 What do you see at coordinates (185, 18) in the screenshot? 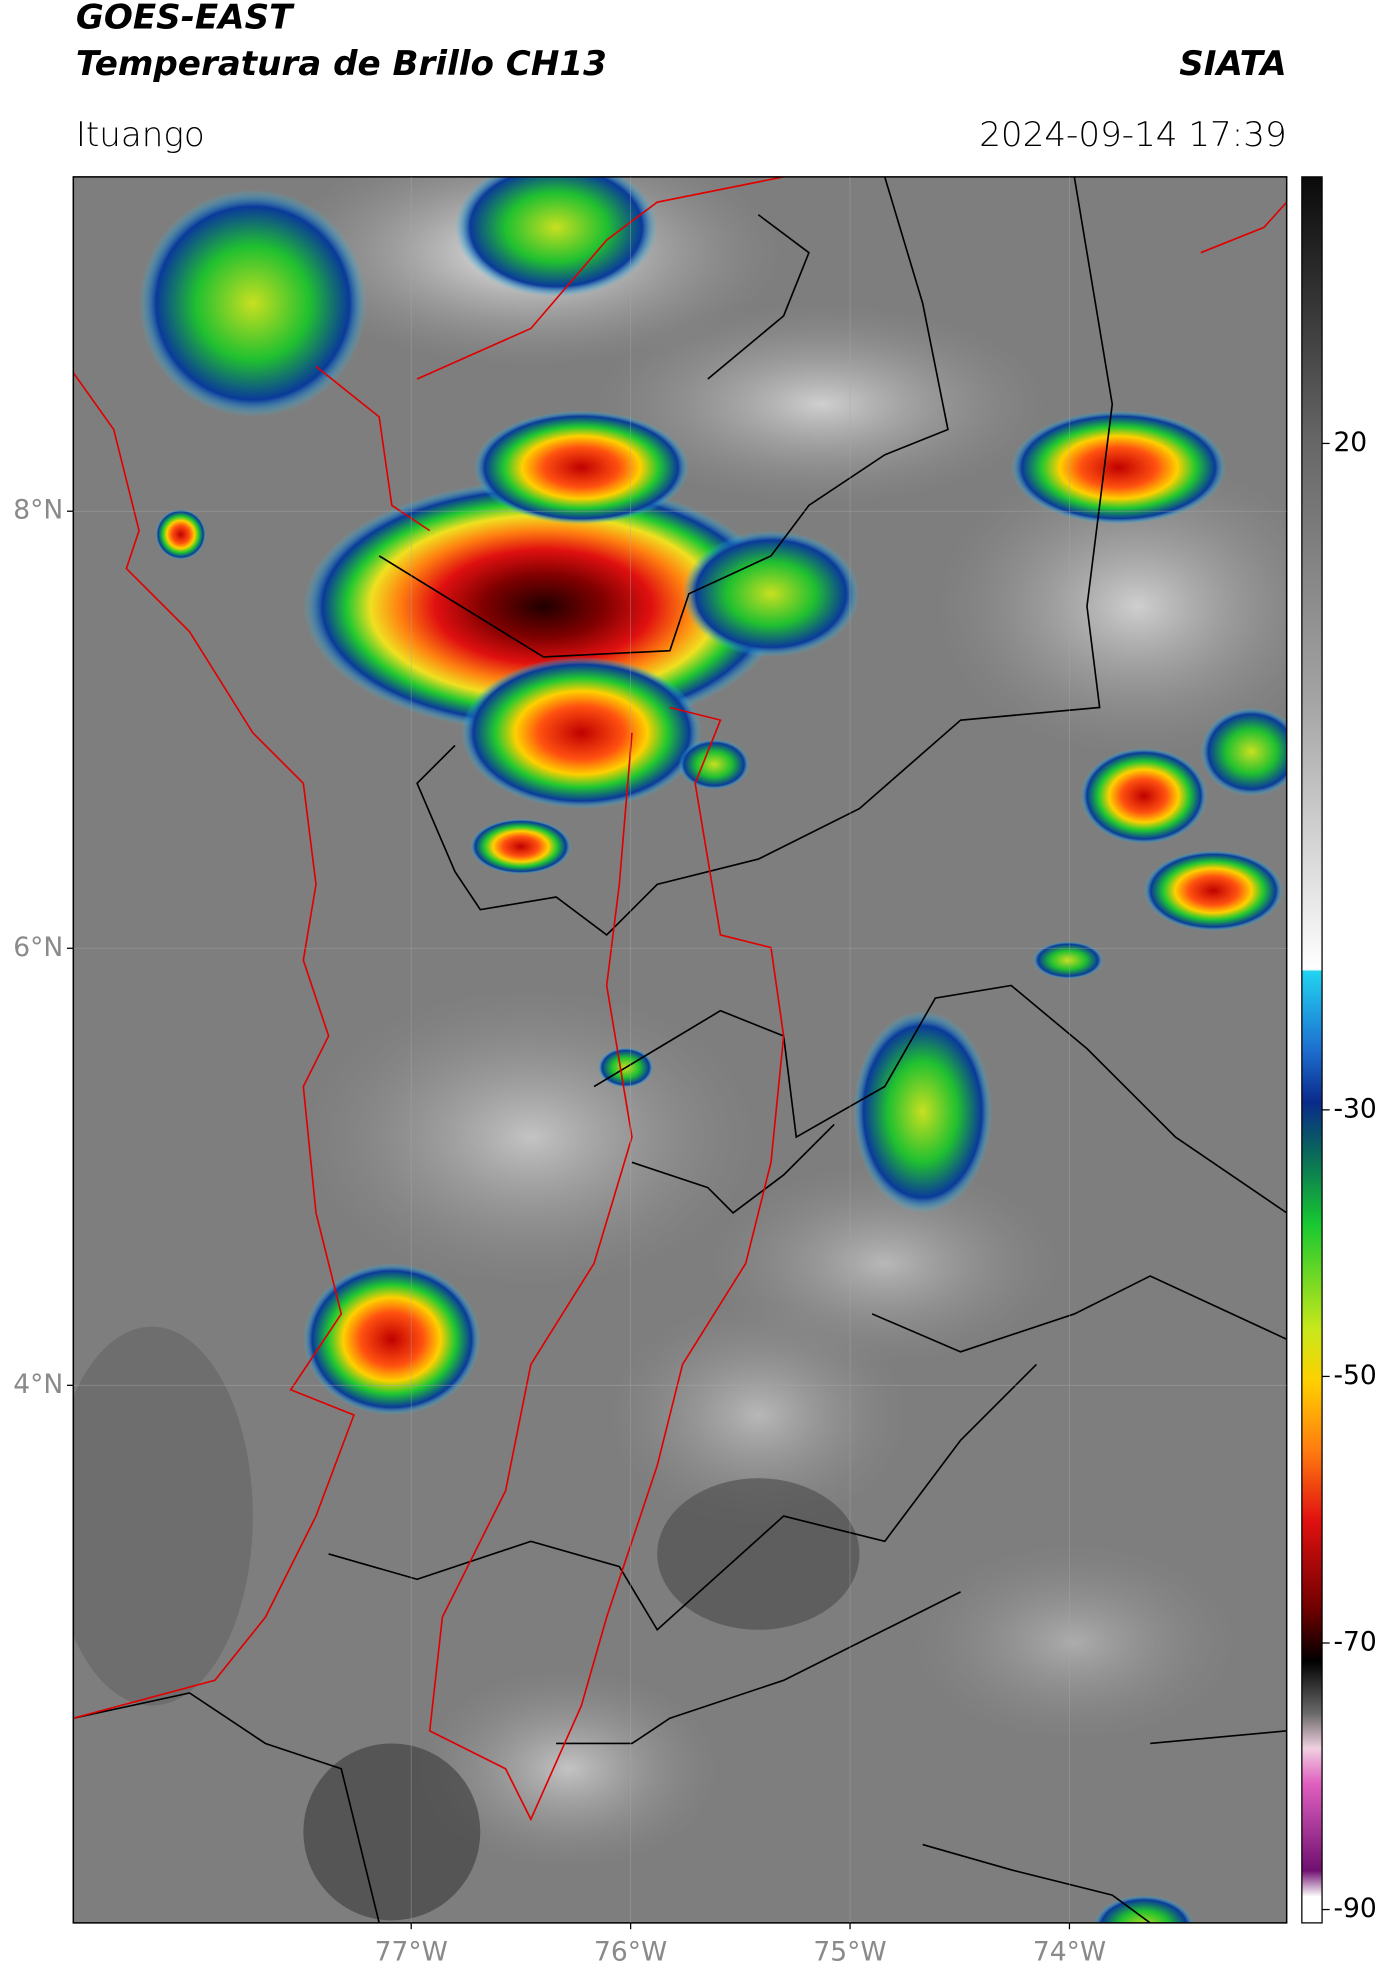
I see `title: GOES-EAST` at bounding box center [185, 18].